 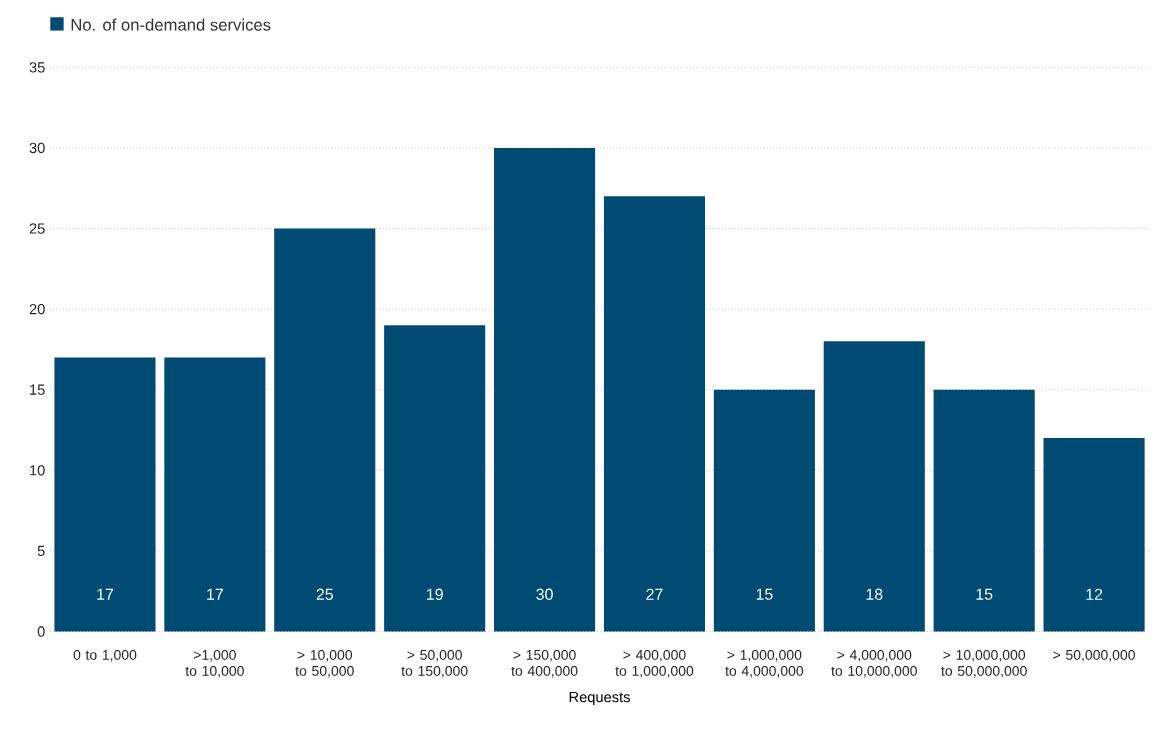 I want to click on y-tick-label: 0, so click(x=41, y=631).